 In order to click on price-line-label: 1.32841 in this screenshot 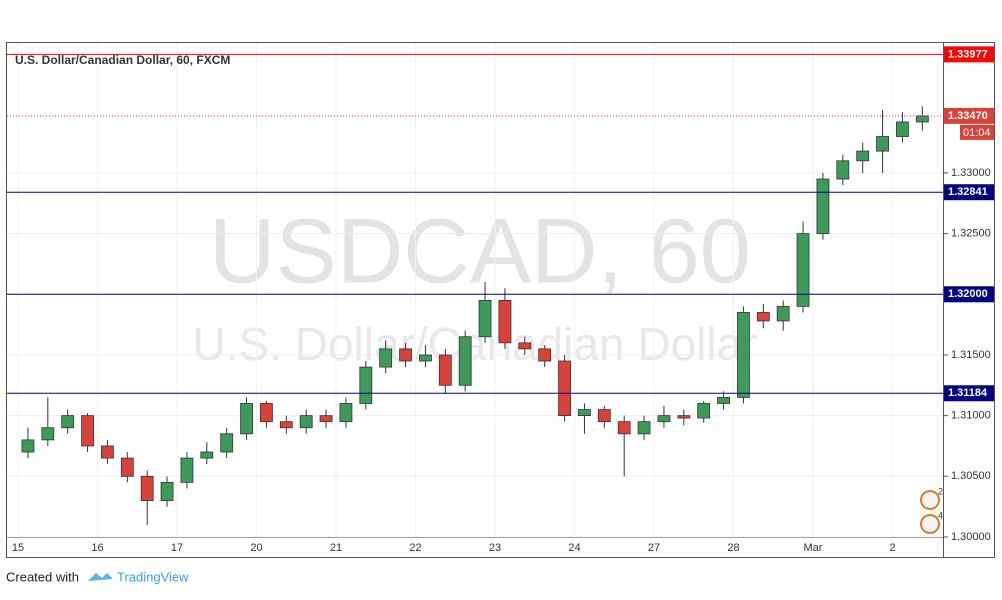, I will do `click(968, 192)`.